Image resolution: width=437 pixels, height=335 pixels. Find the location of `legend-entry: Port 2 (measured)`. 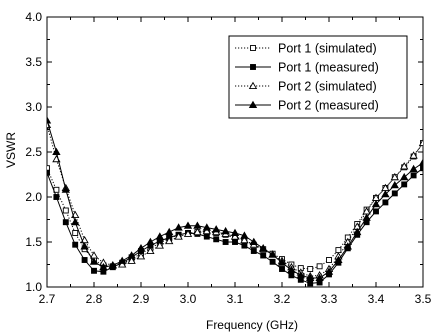

legend-entry: Port 2 (measured) is located at coordinates (307, 106).